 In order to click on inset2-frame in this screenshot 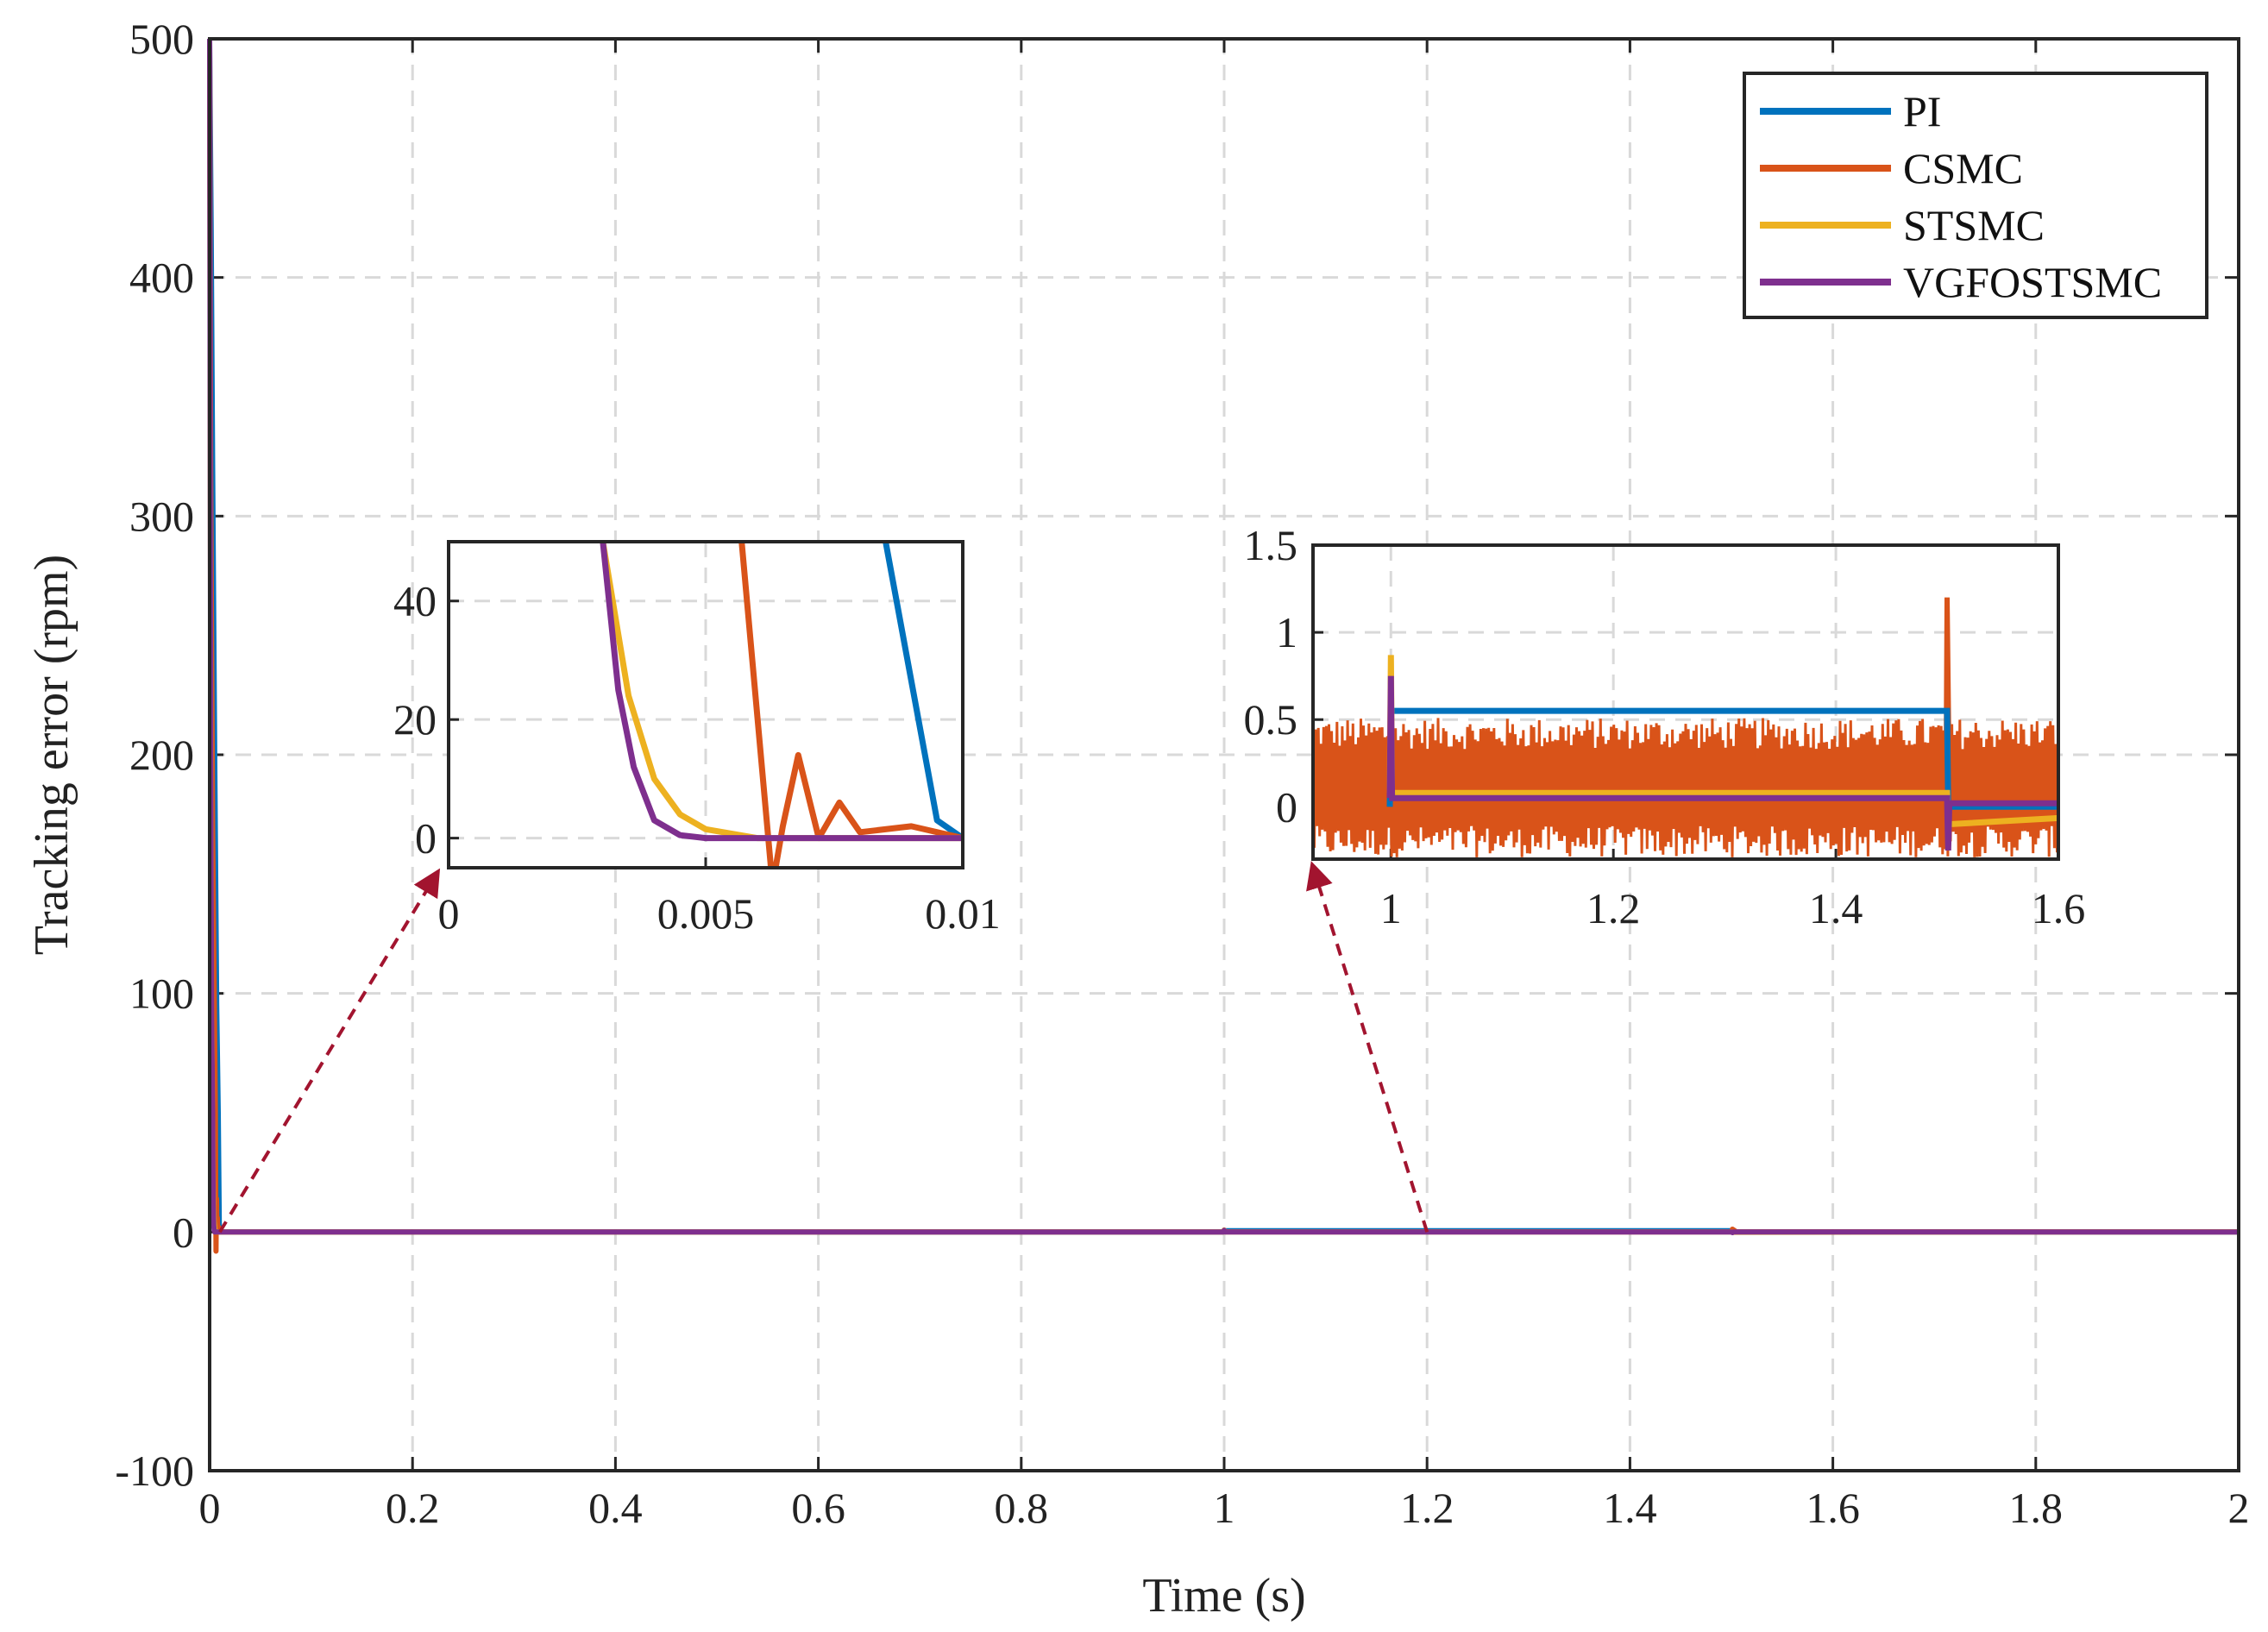, I will do `click(1685, 702)`.